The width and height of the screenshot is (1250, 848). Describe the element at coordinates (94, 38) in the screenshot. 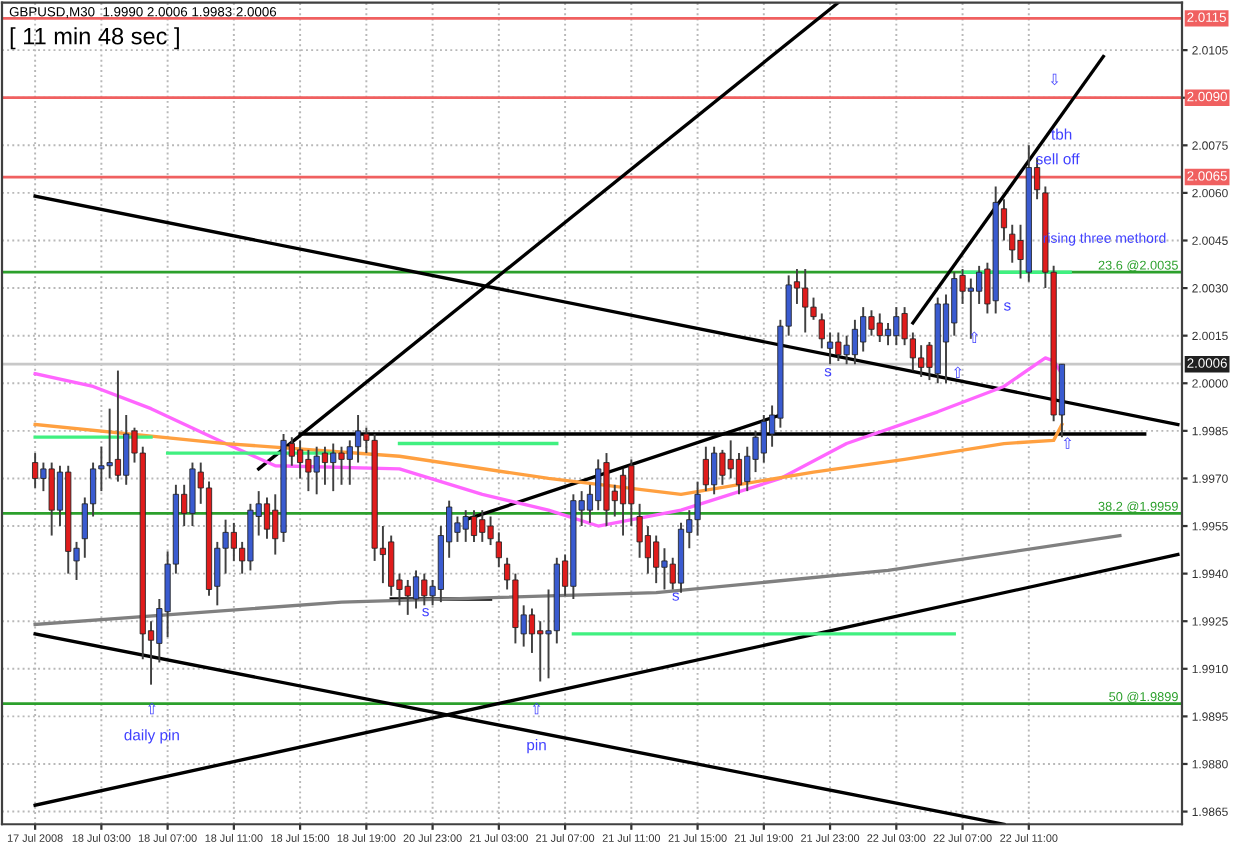

I see `text: [ 11 min 48 sec ]` at that location.